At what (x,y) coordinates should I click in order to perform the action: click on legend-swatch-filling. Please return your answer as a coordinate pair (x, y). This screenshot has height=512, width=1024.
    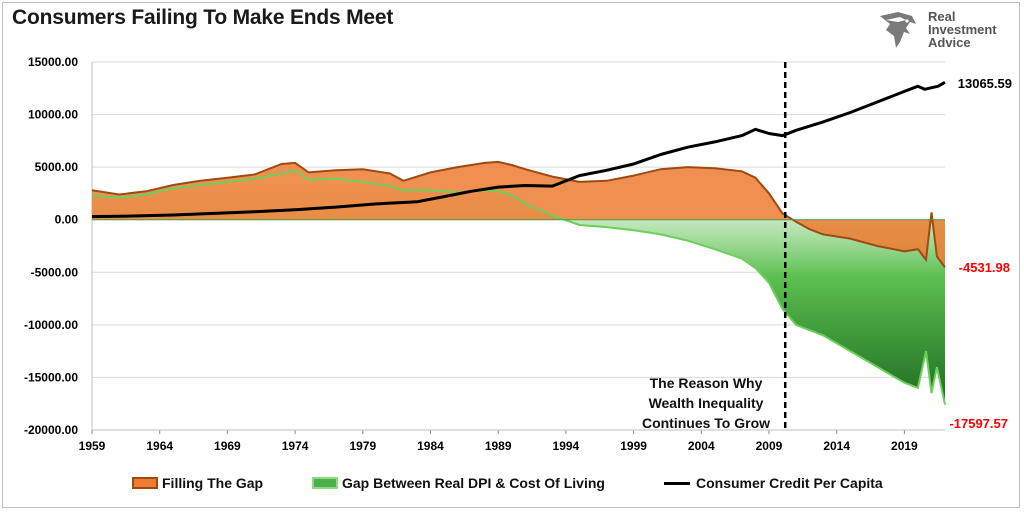
    Looking at the image, I should click on (145, 483).